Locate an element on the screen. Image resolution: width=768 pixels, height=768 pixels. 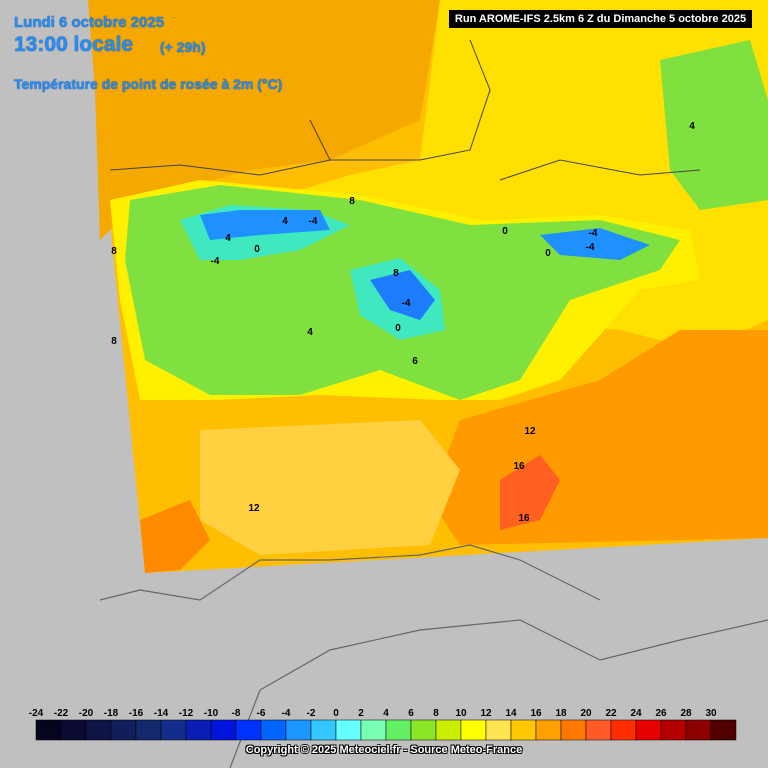
legend-label: 10 is located at coordinates (461, 713).